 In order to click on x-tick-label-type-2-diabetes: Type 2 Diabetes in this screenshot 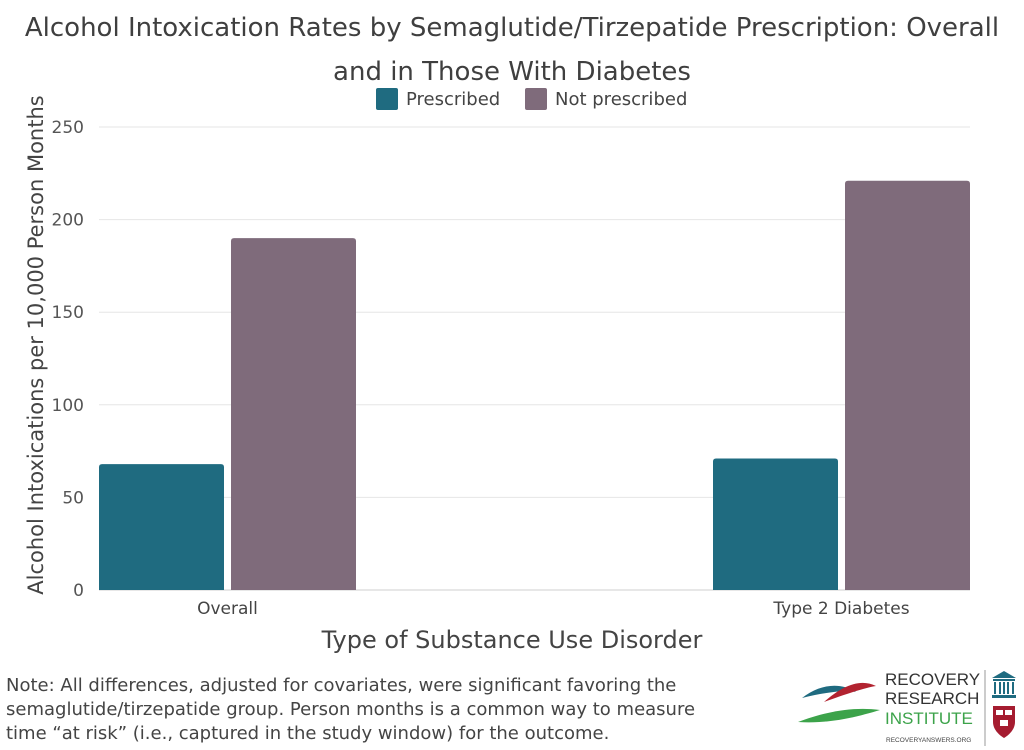, I will do `click(840, 609)`.